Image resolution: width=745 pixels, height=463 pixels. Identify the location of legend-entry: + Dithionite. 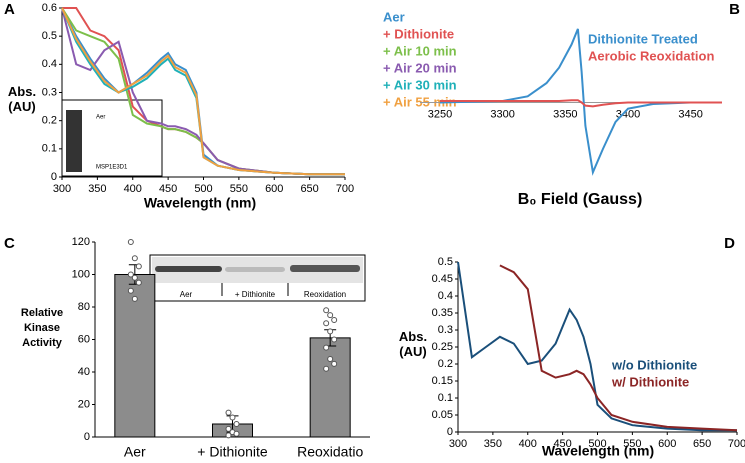
(418, 33).